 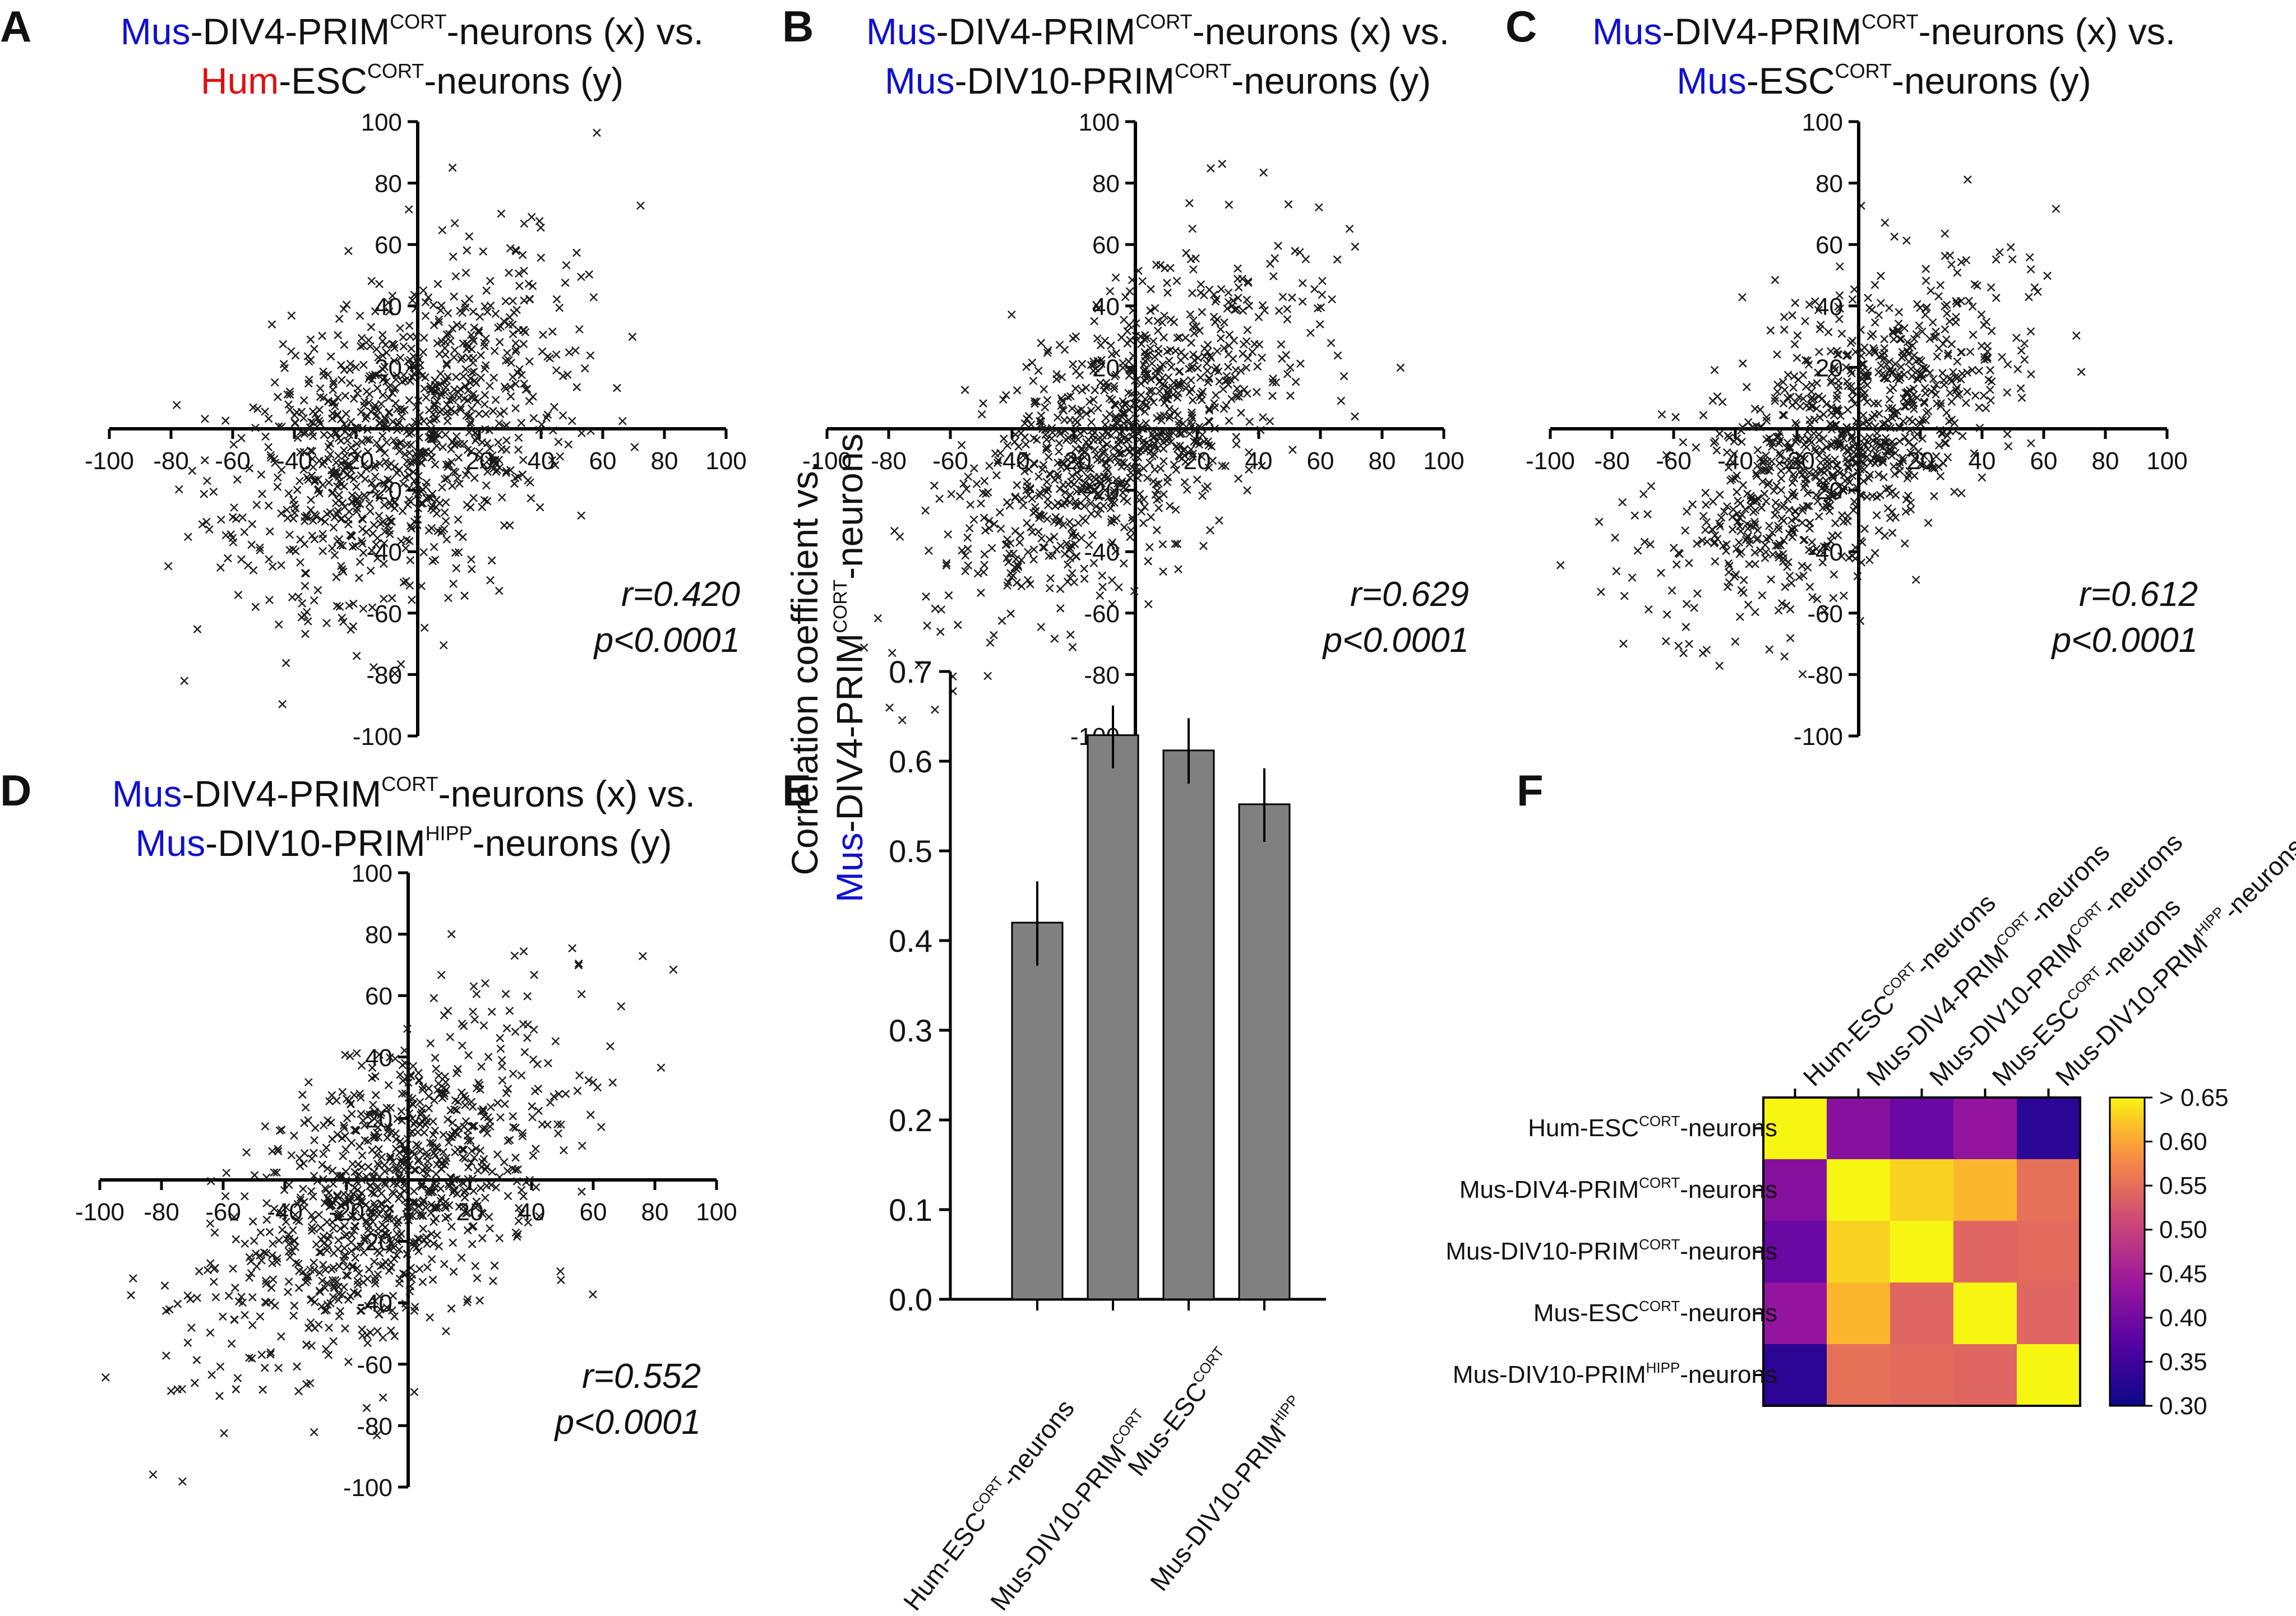 I want to click on colorbar-tick-label: 0.60, so click(x=2183, y=1142).